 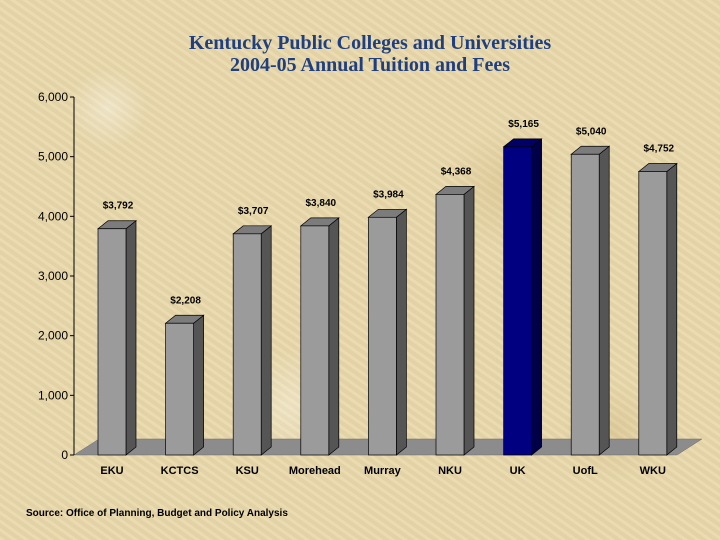 What do you see at coordinates (518, 471) in the screenshot?
I see `category-label-uk: UK` at bounding box center [518, 471].